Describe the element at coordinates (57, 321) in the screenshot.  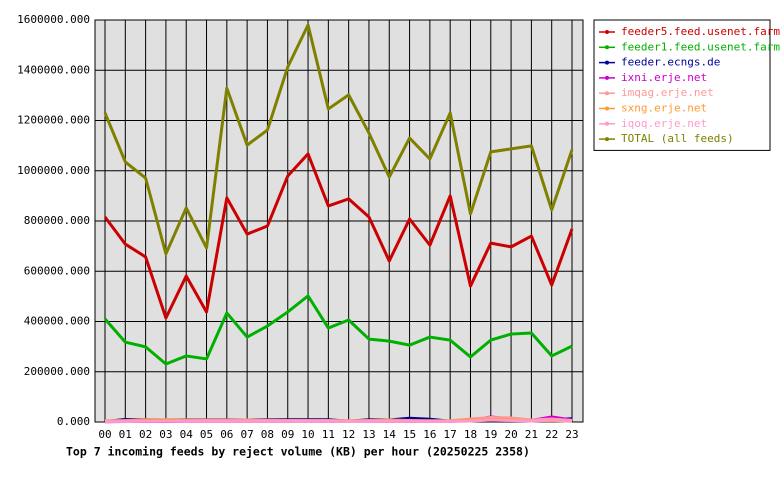
I see `y-tick-label: 400000.000` at that location.